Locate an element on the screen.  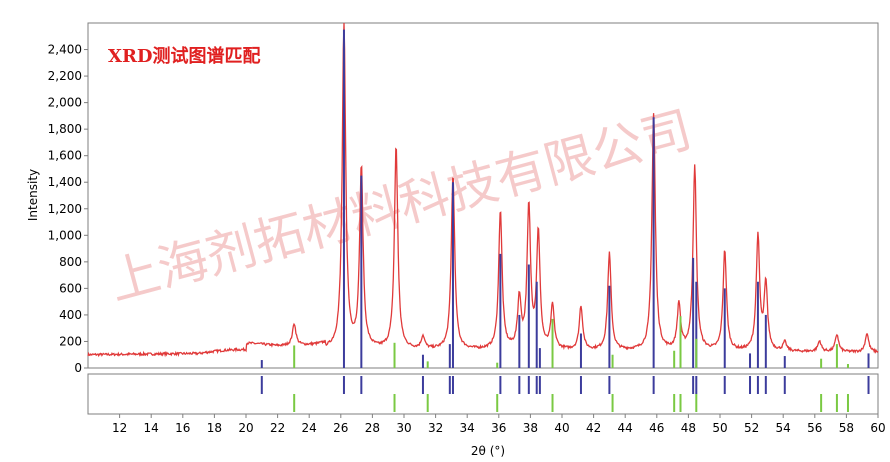
y-tick-label: 600 is located at coordinates (70, 288).